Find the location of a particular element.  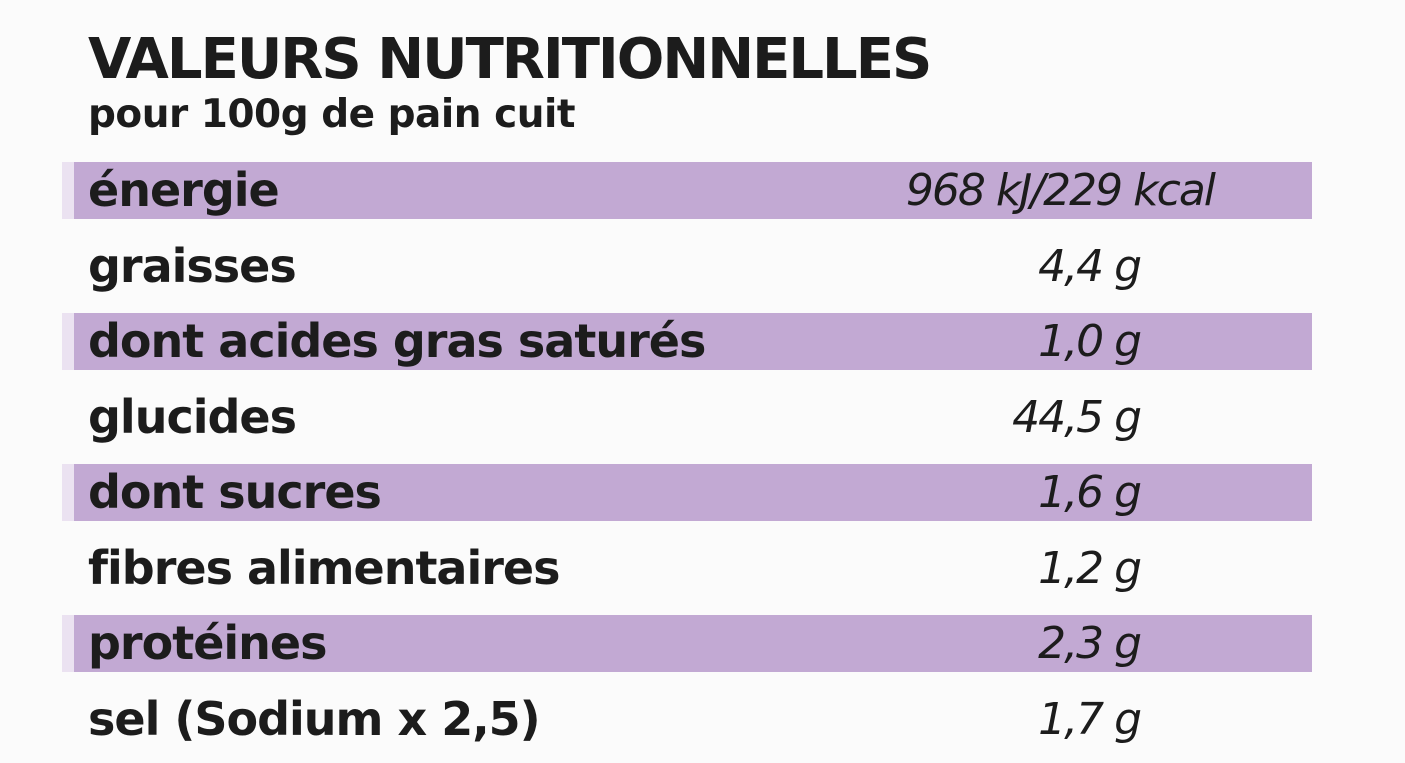

nutrient-label: sel (Sodium x 2,5) is located at coordinates (314, 718).